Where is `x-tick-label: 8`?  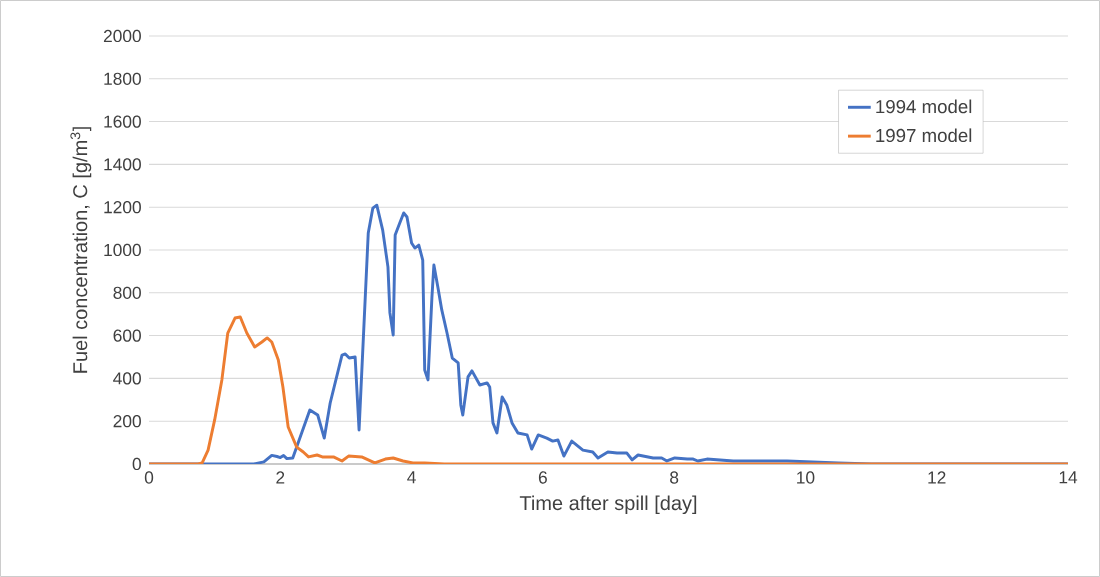 x-tick-label: 8 is located at coordinates (674, 477).